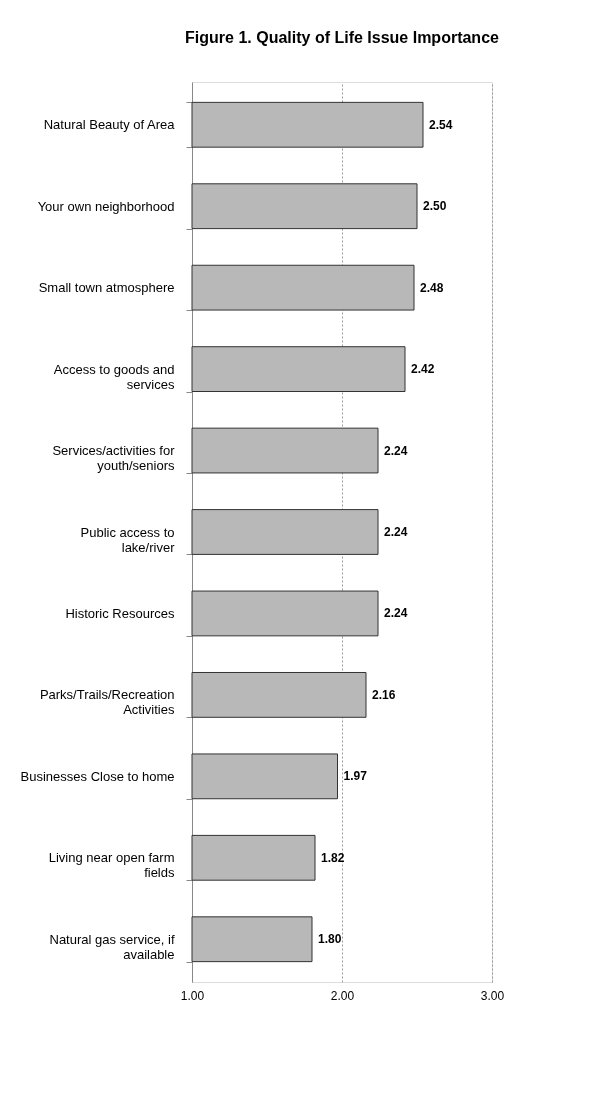 The image size is (600, 1093). What do you see at coordinates (441, 124) in the screenshot?
I see `data-label: 2.54` at bounding box center [441, 124].